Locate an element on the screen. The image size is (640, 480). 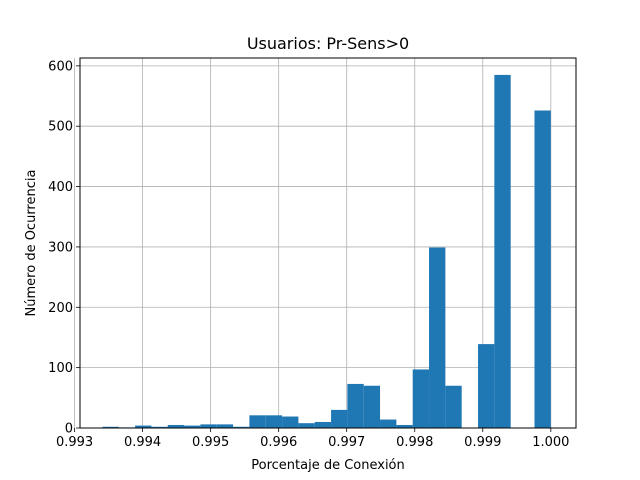
y-tick-label: 200 is located at coordinates (60, 308).